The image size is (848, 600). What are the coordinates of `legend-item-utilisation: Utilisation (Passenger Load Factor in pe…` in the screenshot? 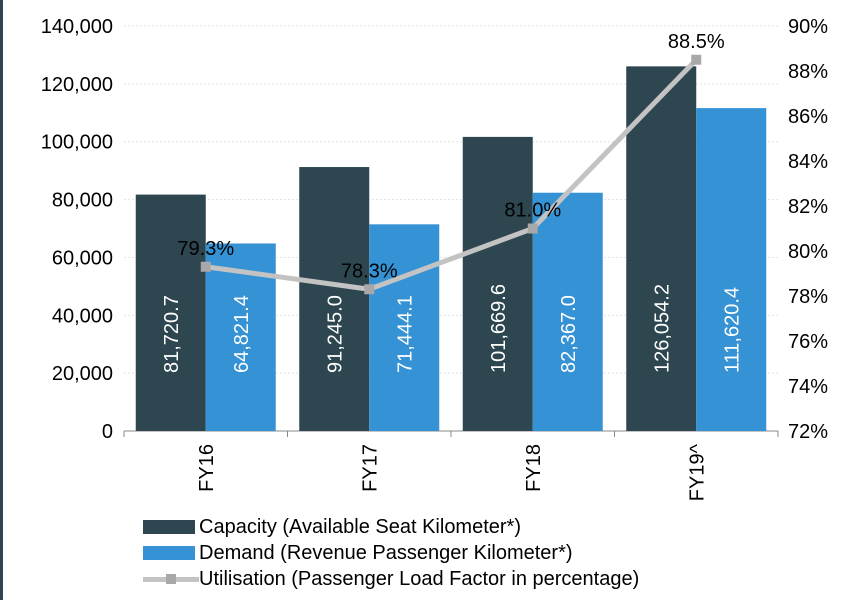 It's located at (391, 579).